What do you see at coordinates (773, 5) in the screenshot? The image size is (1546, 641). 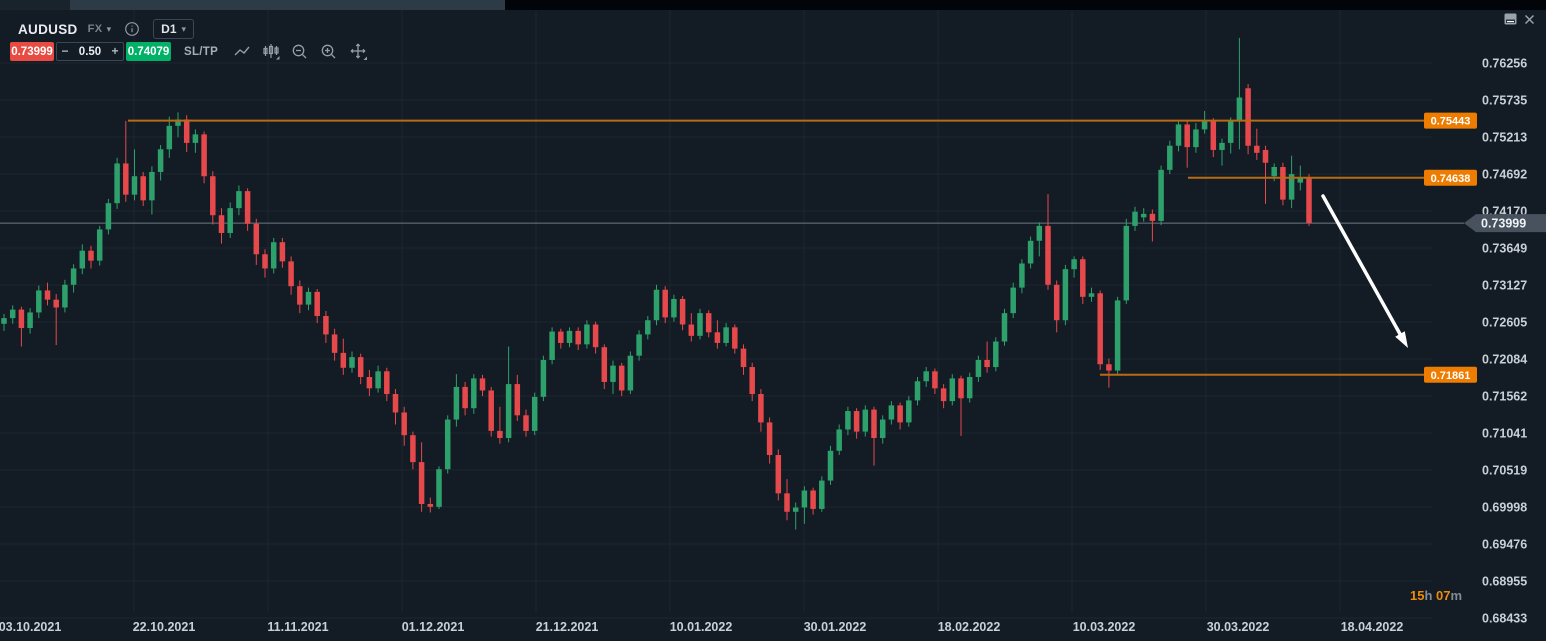 I see `window-tab-strip` at bounding box center [773, 5].